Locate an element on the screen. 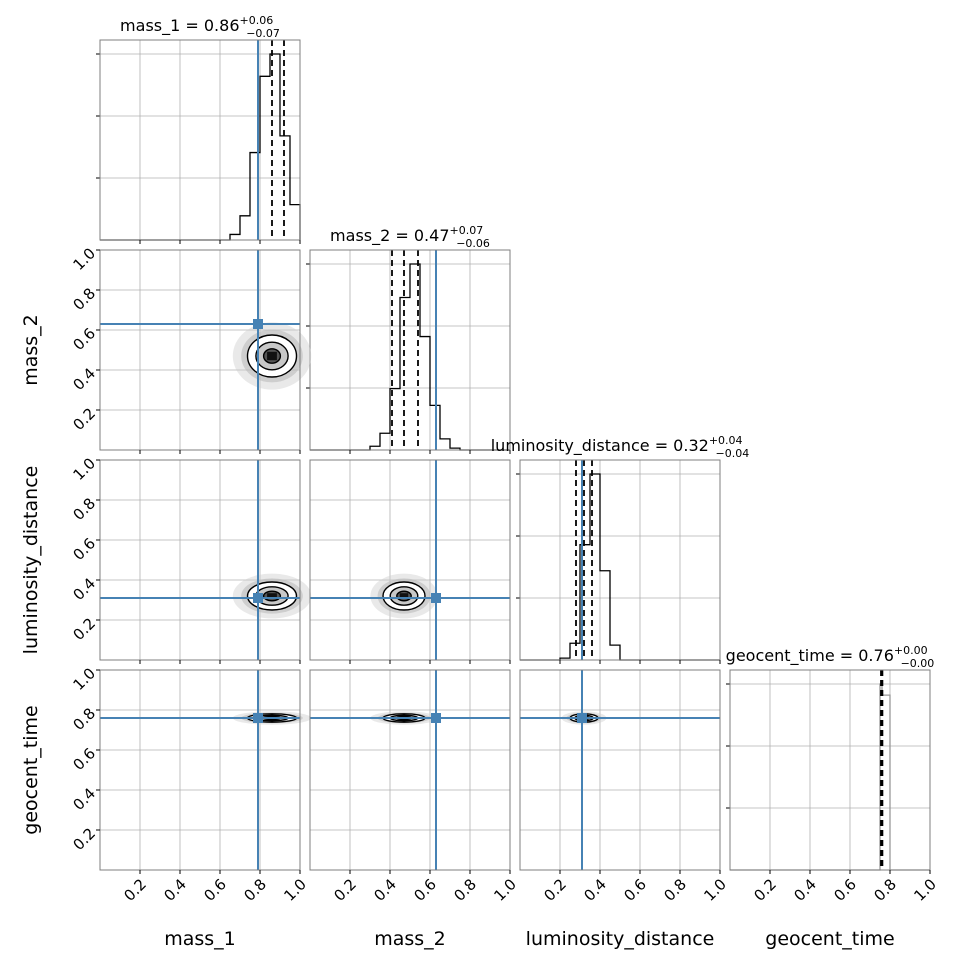  hist-panel-mass_1: mass_1 = 0.86+0.06 −0.07 is located at coordinates (198, 127).